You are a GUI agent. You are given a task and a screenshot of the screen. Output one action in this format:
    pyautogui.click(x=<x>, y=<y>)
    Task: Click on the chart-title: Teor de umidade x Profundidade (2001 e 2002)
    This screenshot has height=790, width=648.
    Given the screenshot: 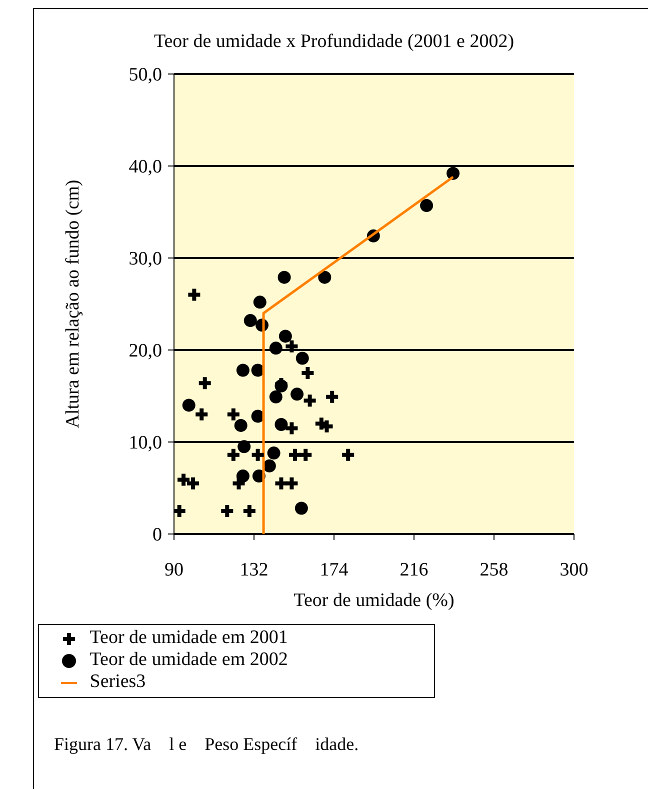 What is the action you would take?
    pyautogui.click(x=334, y=42)
    